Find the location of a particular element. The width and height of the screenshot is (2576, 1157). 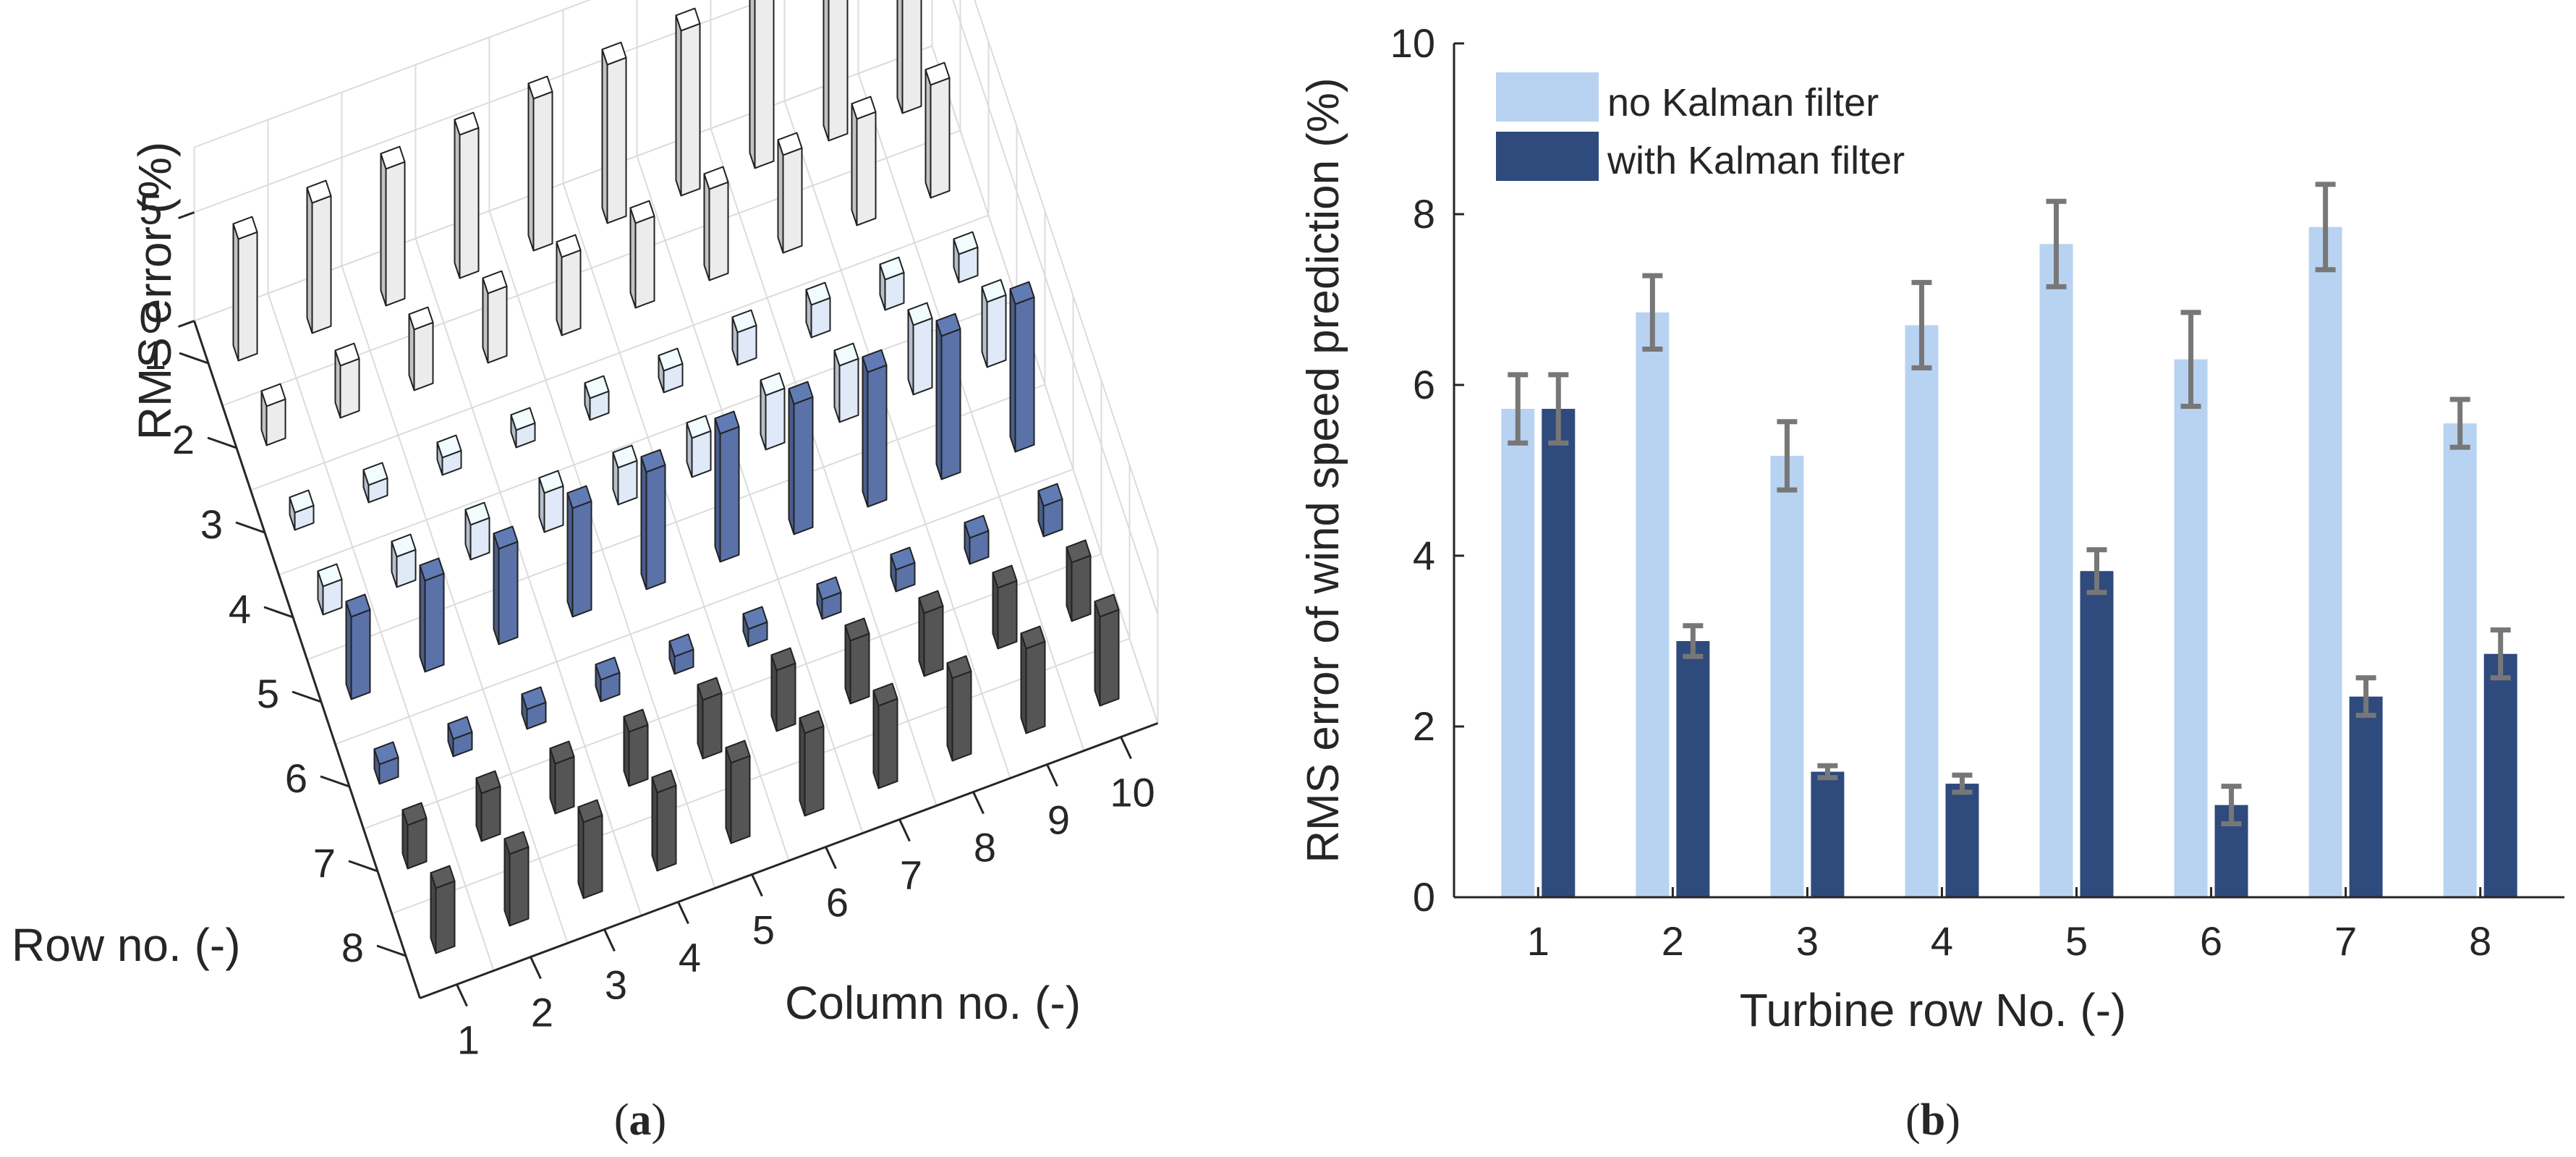

column-tick-label: 1 is located at coordinates (468, 1040).